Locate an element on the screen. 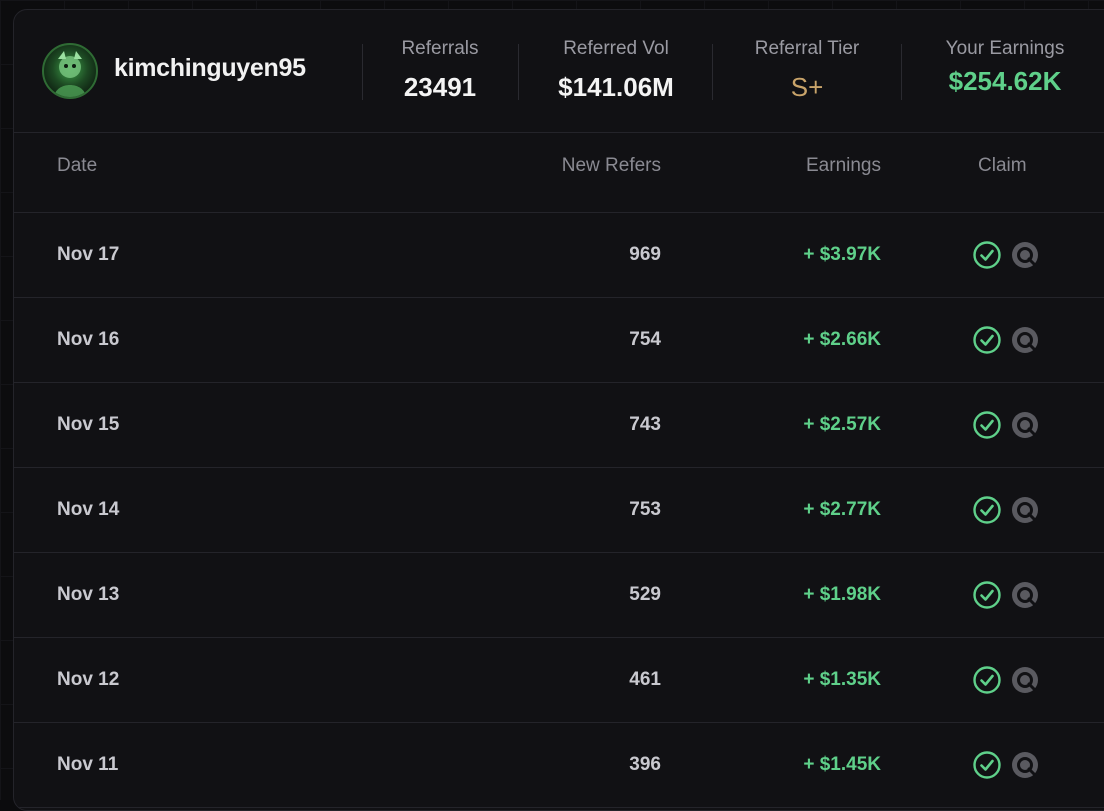 Image resolution: width=1104 pixels, height=811 pixels. stat-value: $254.62K is located at coordinates (1005, 81).